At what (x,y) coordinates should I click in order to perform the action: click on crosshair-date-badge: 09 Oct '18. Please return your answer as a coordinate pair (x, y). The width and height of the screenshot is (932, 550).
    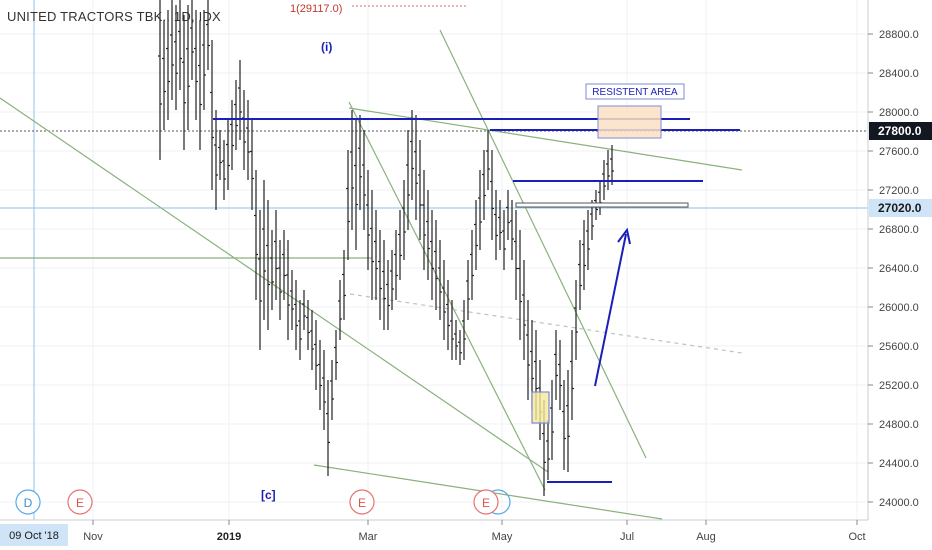
    Looking at the image, I should click on (34, 535).